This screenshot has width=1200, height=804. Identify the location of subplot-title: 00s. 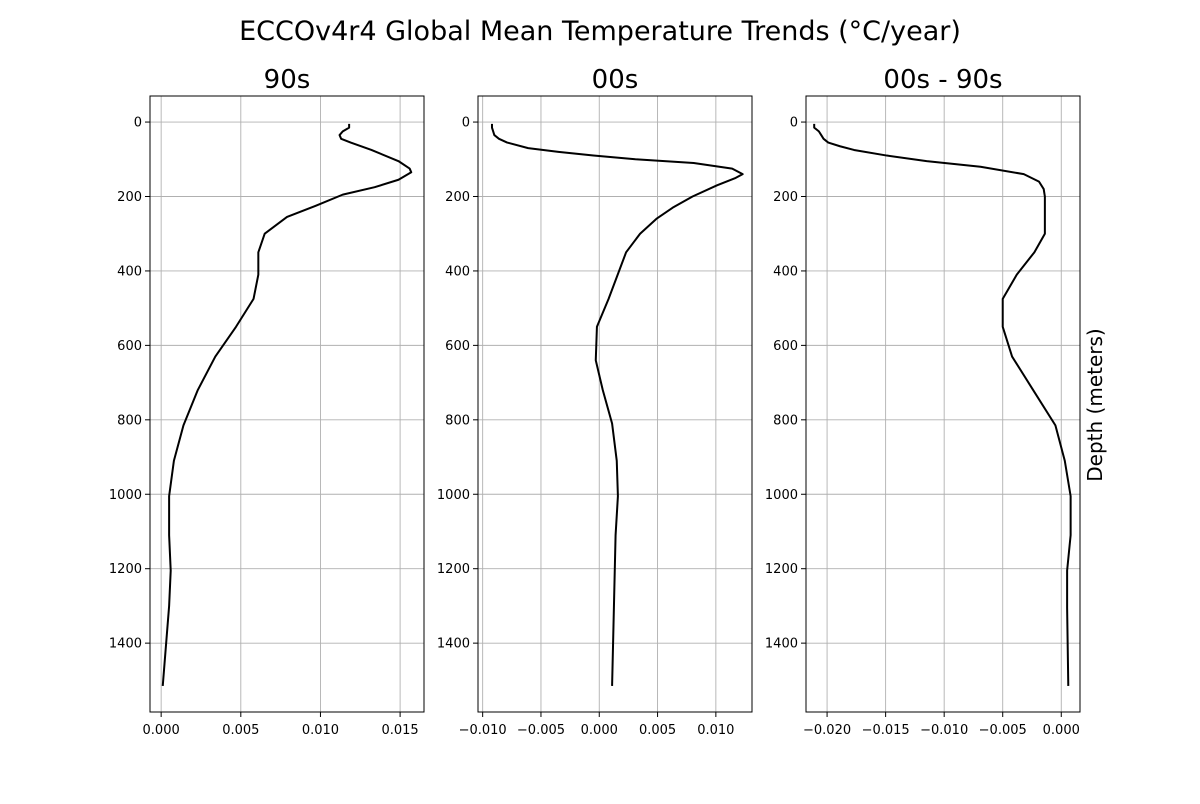
(615, 80).